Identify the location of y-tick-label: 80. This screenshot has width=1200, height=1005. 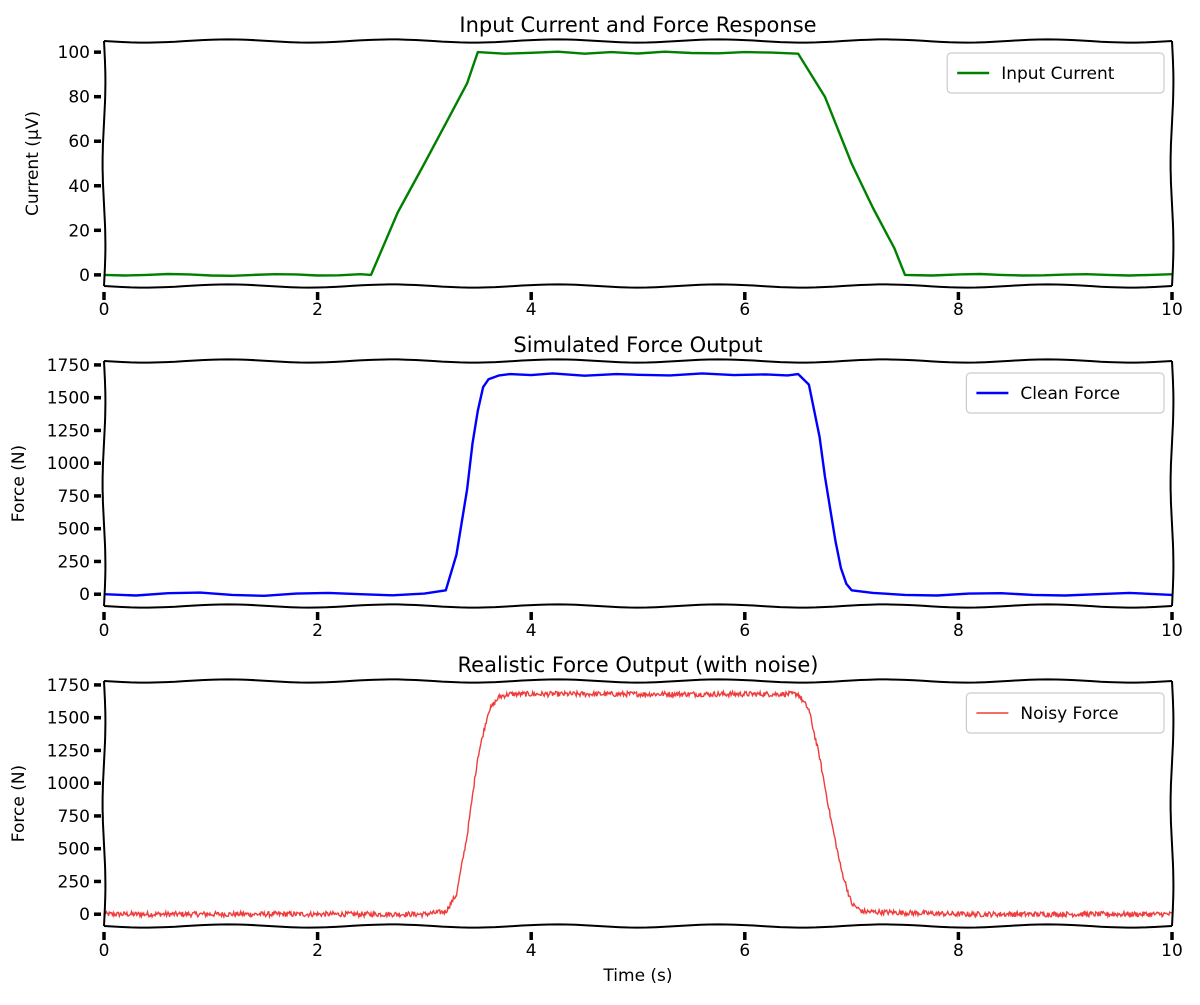
(79, 98).